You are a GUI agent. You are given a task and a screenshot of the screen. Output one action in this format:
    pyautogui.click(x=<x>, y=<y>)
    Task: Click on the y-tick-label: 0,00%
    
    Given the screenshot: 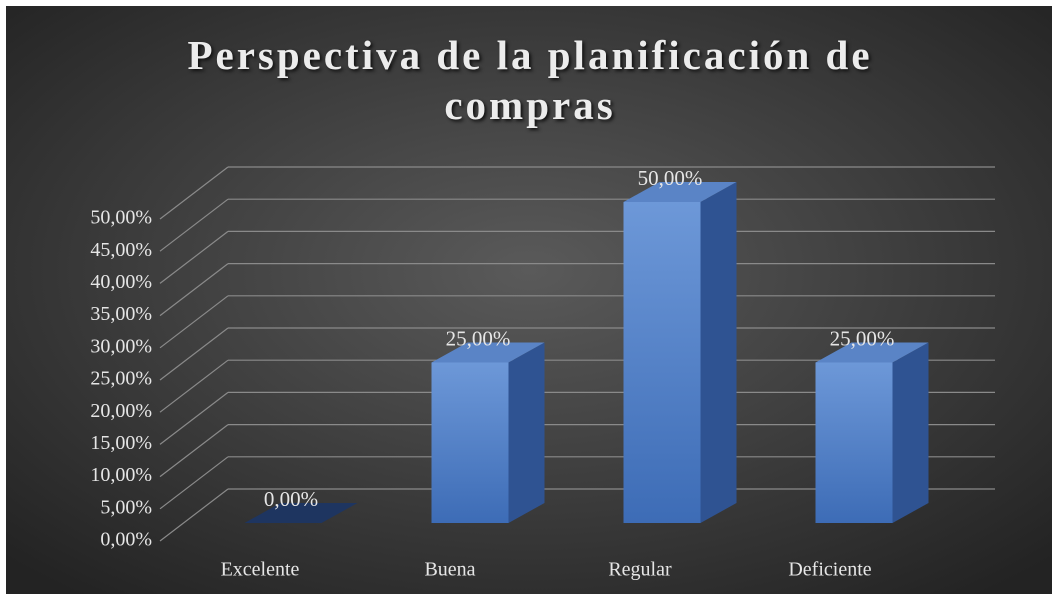 What is the action you would take?
    pyautogui.click(x=126, y=540)
    